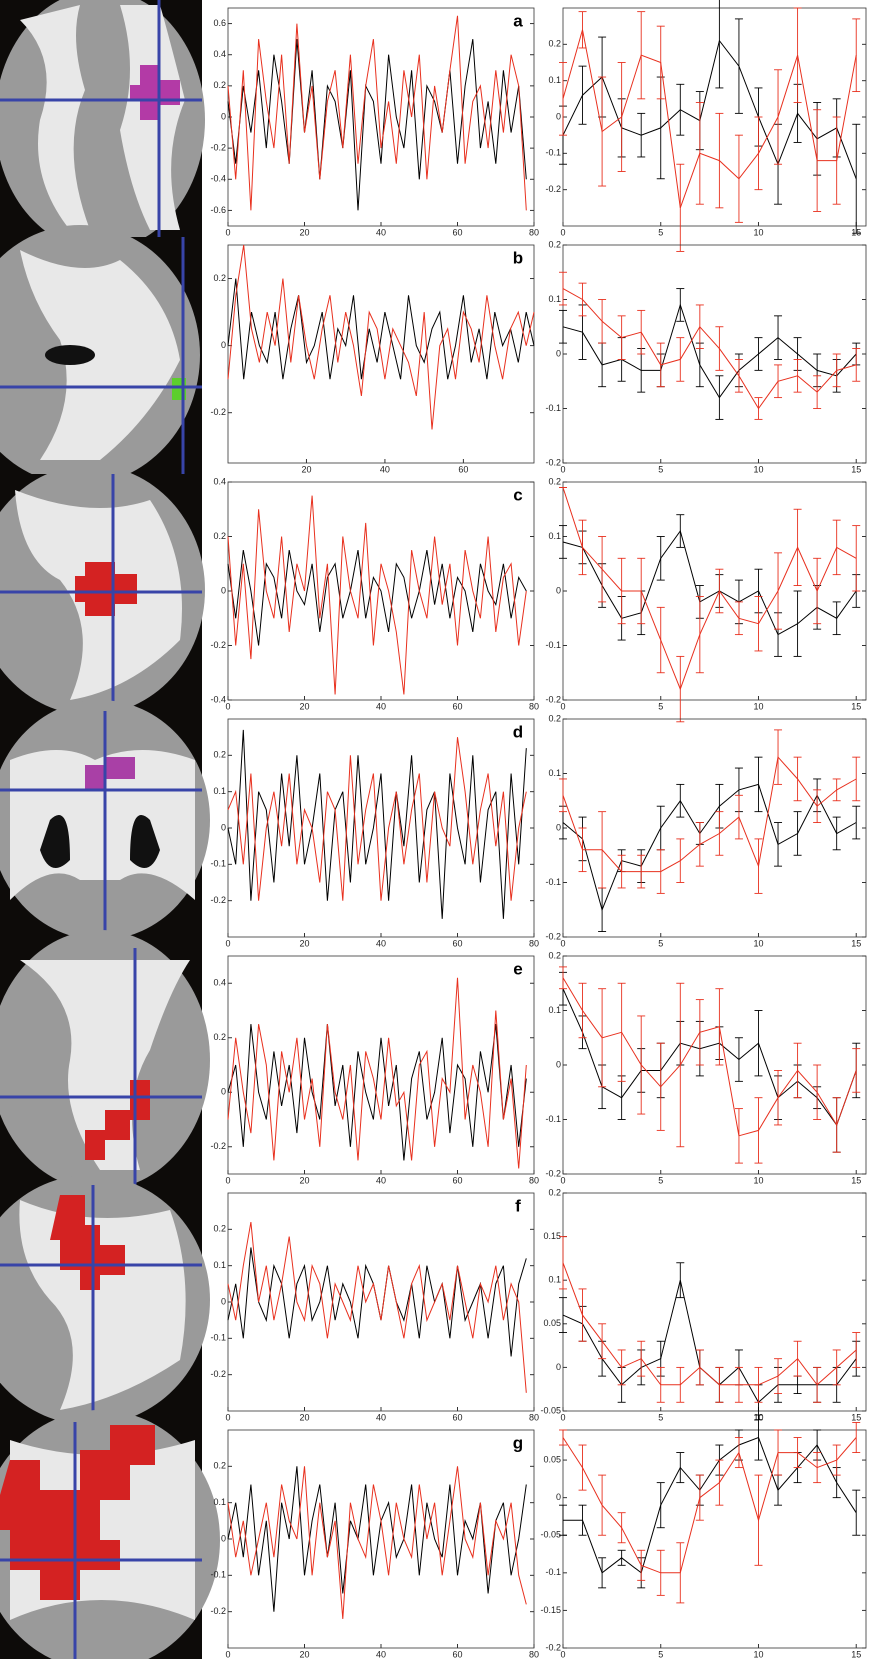 This screenshot has width=869, height=1659. What do you see at coordinates (550, 1610) in the screenshot?
I see `y-tick-label: -0.15` at bounding box center [550, 1610].